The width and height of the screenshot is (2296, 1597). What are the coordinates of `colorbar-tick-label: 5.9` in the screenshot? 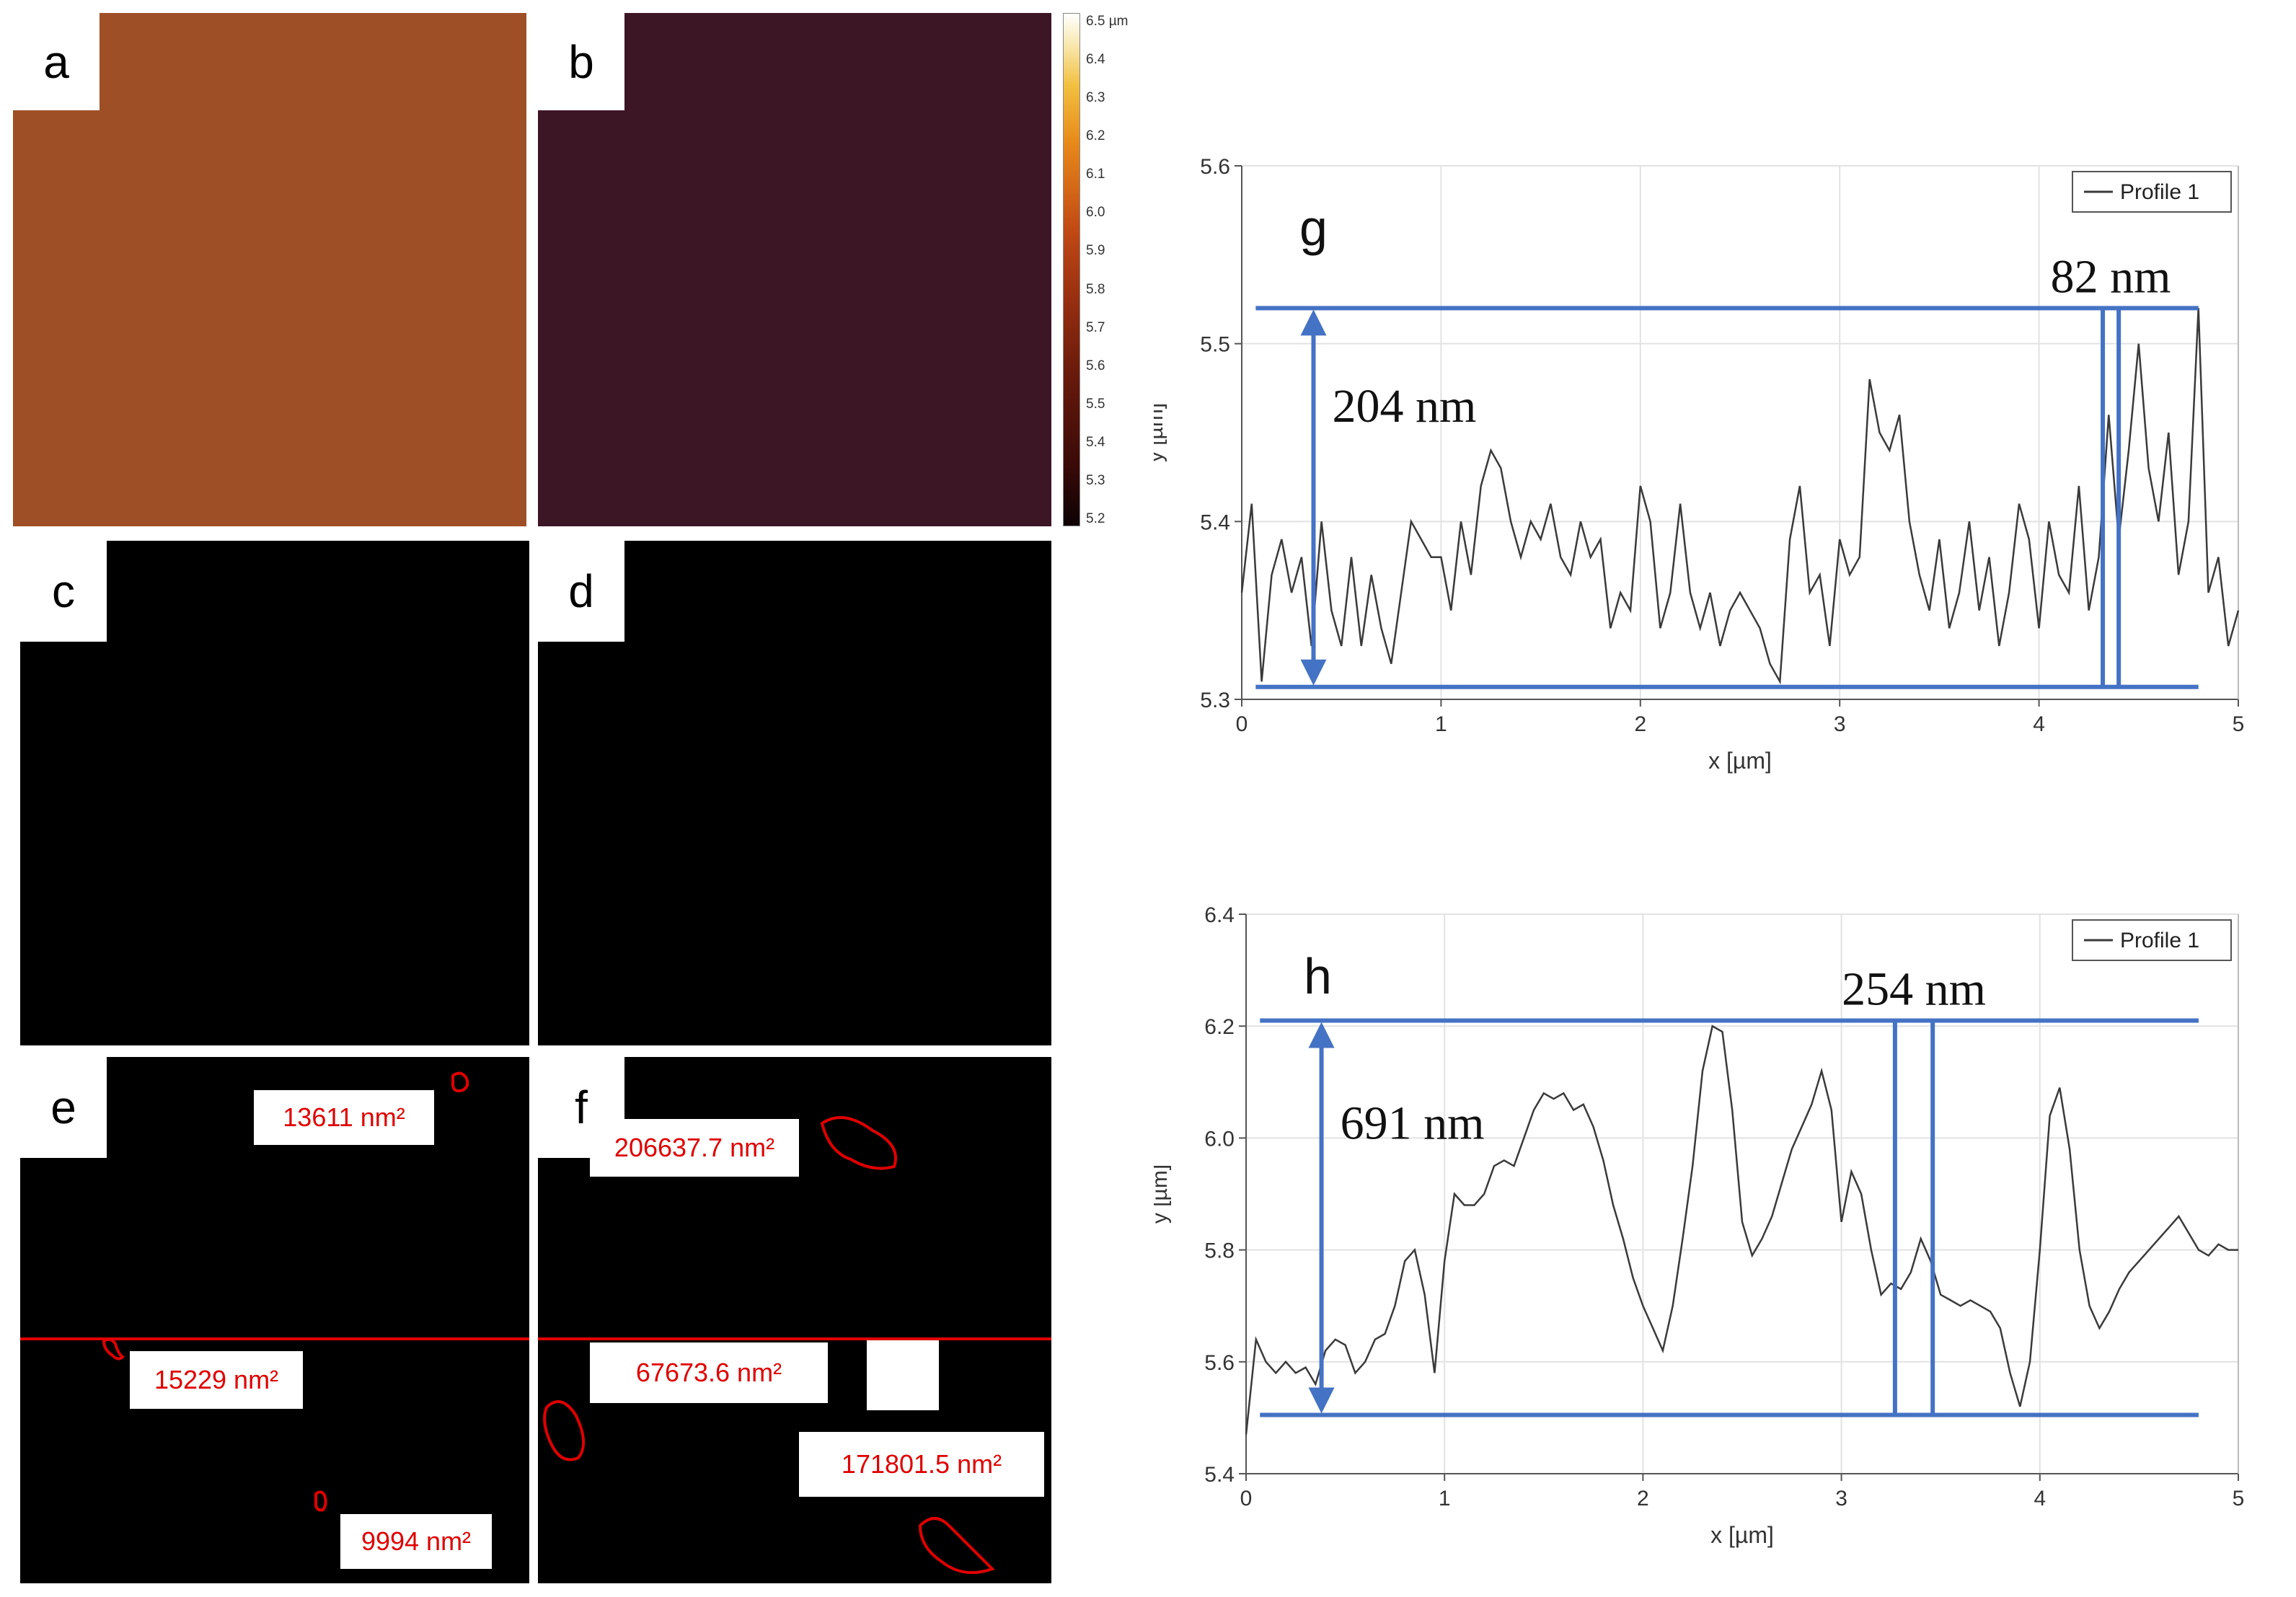 It's located at (1095, 251).